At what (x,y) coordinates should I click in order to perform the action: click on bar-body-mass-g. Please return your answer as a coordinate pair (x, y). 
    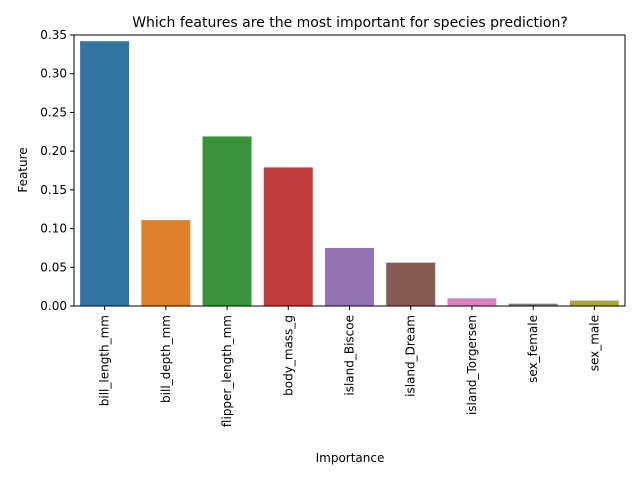
    Looking at the image, I should click on (288, 236).